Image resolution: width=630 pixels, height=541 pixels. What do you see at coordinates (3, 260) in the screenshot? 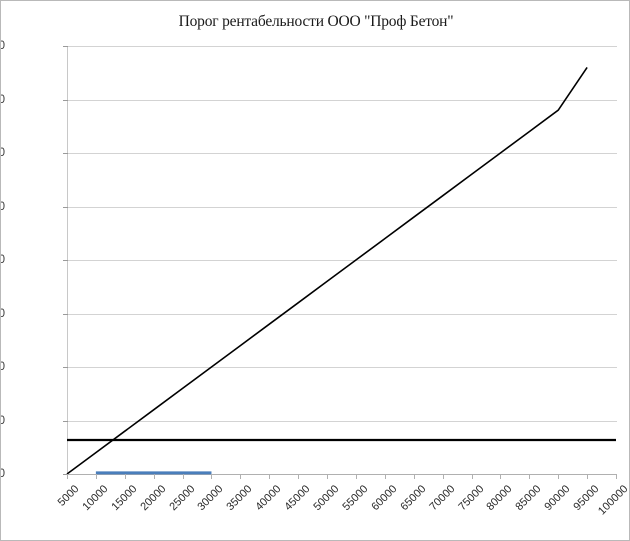
I see `y-tick-label: 4000000` at bounding box center [3, 260].